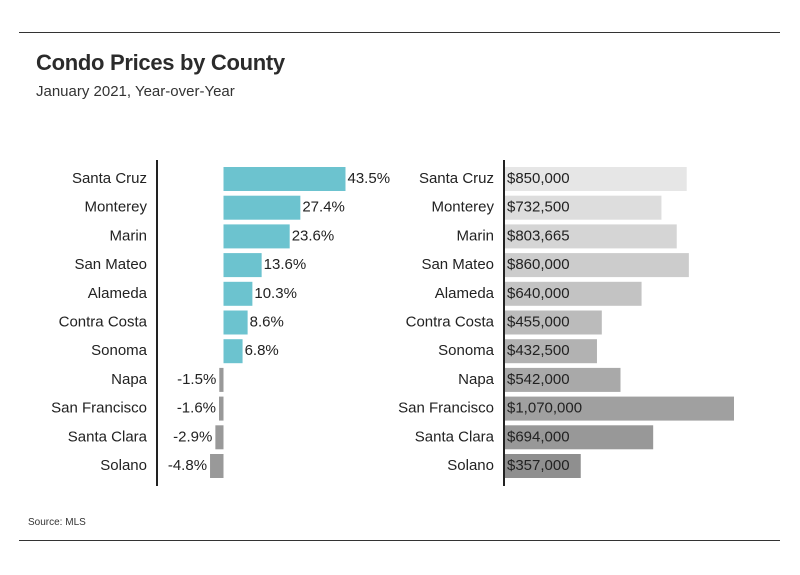  I want to click on yoy-category-label: Santa Cruz, so click(109, 178).